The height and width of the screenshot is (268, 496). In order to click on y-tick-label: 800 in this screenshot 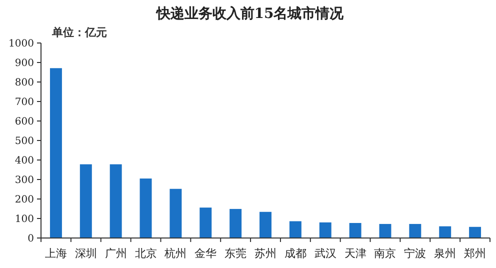, I will do `click(24, 83)`.